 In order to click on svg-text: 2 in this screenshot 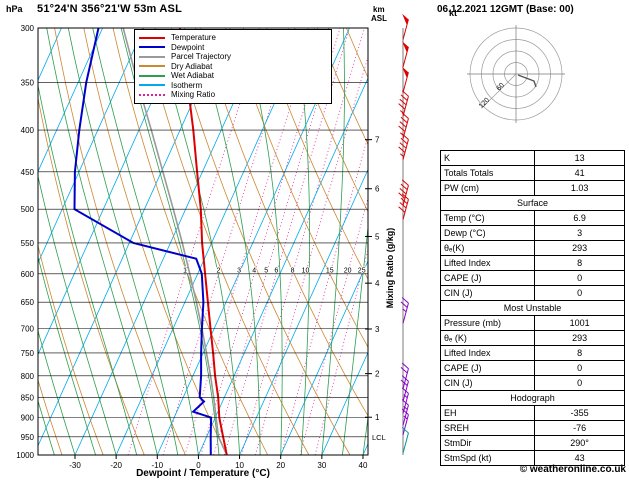, I will do `click(218, 270)`.